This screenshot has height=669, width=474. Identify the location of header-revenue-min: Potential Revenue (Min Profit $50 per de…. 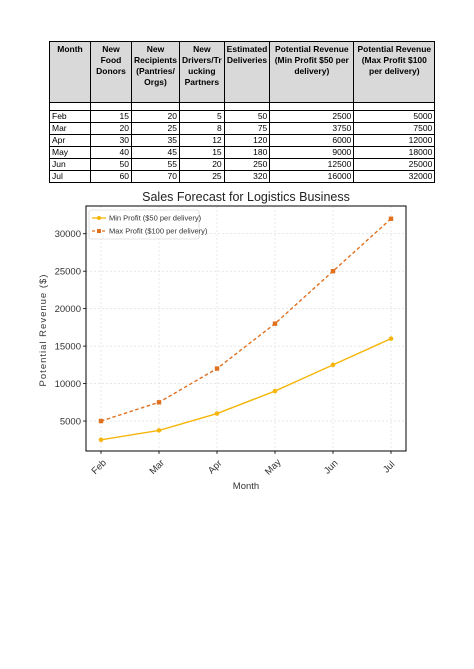
(312, 72).